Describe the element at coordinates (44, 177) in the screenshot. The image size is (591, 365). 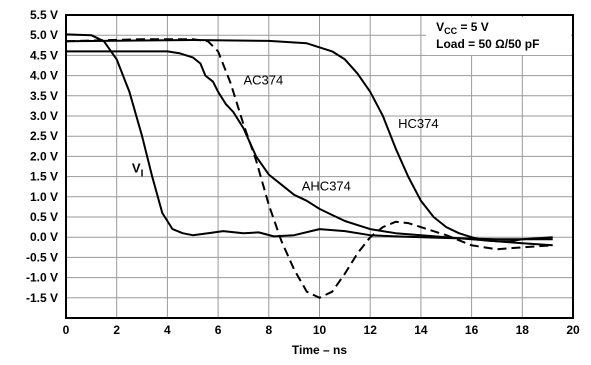
I see `y-tick-label: 1.5 V` at that location.